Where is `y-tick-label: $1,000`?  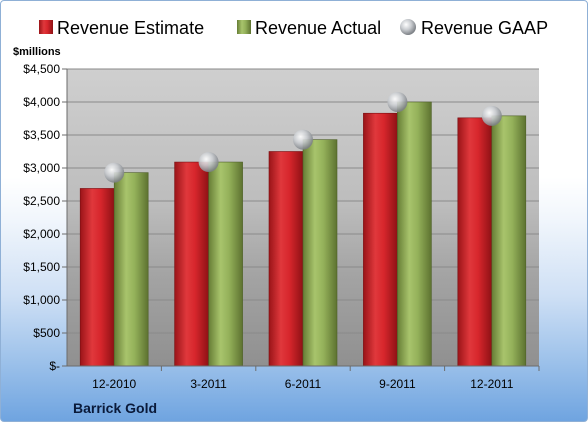 y-tick-label: $1,000 is located at coordinates (41, 300).